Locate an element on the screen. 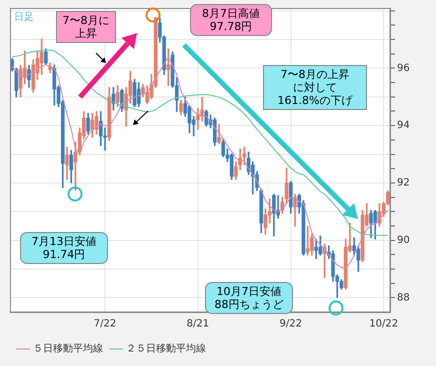 This screenshot has width=436, height=366. annotation: 7〜8月に上昇 is located at coordinates (86, 27).